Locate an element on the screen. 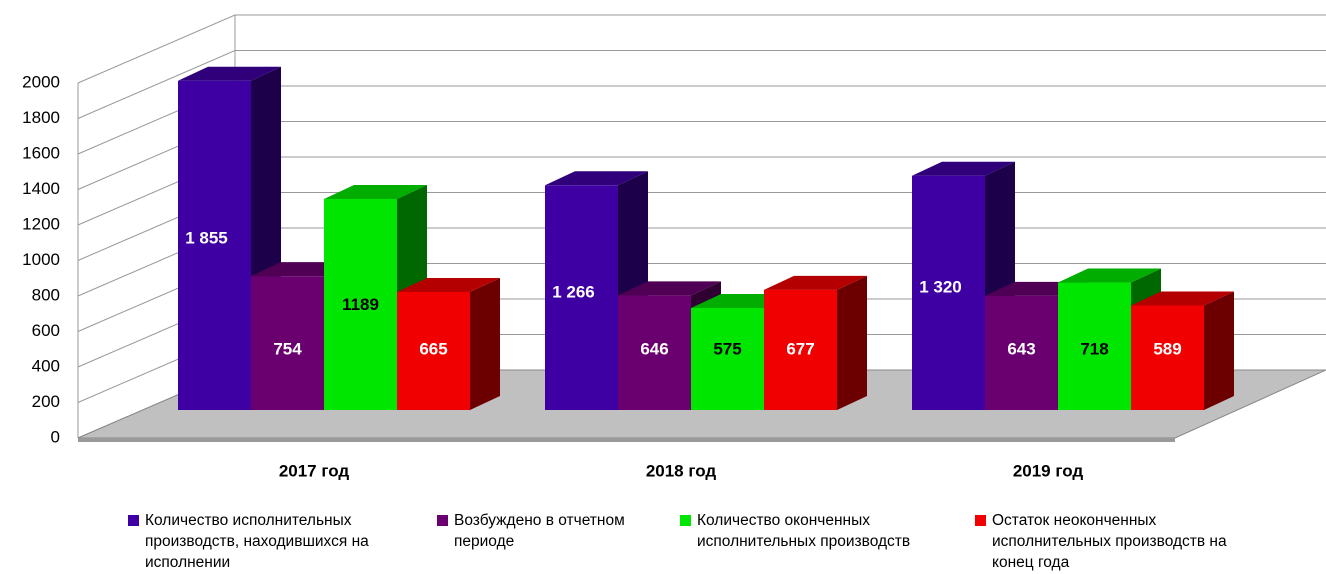 The height and width of the screenshot is (574, 1326). data-label: 589 is located at coordinates (1167, 348).